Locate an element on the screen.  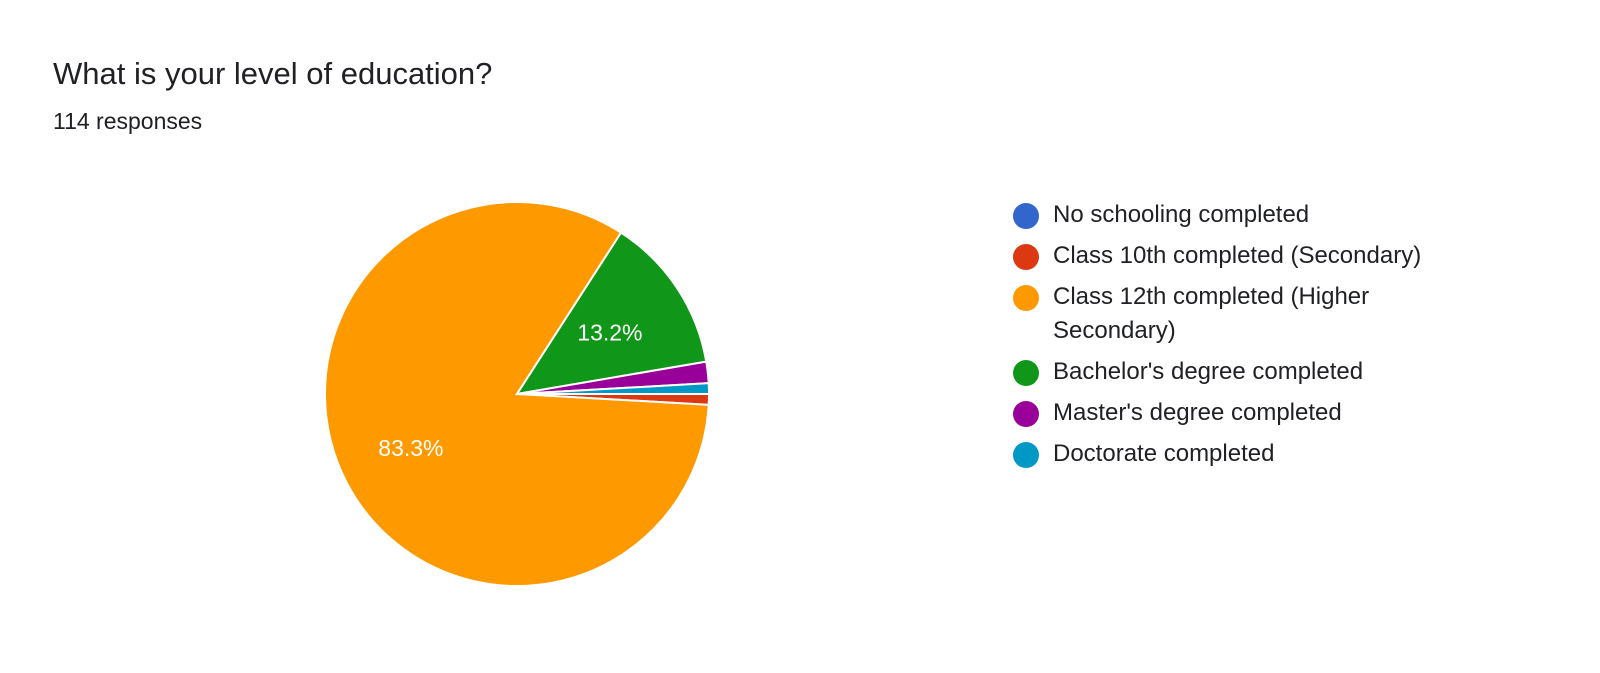
pie-labels: 83.3% 13.2% is located at coordinates (510, 390).